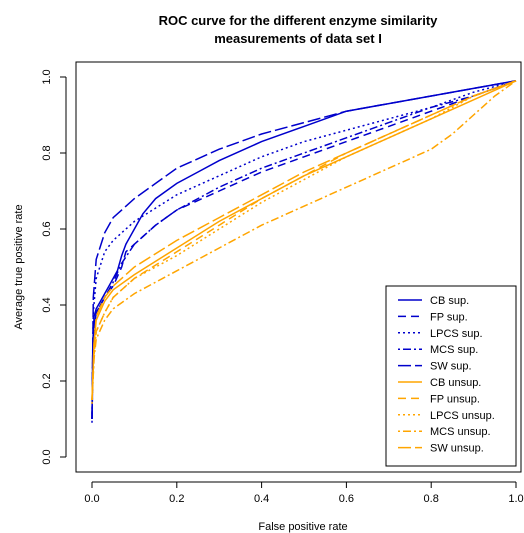  What do you see at coordinates (449, 317) in the screenshot?
I see `legend-label-1: FP sup.` at bounding box center [449, 317].